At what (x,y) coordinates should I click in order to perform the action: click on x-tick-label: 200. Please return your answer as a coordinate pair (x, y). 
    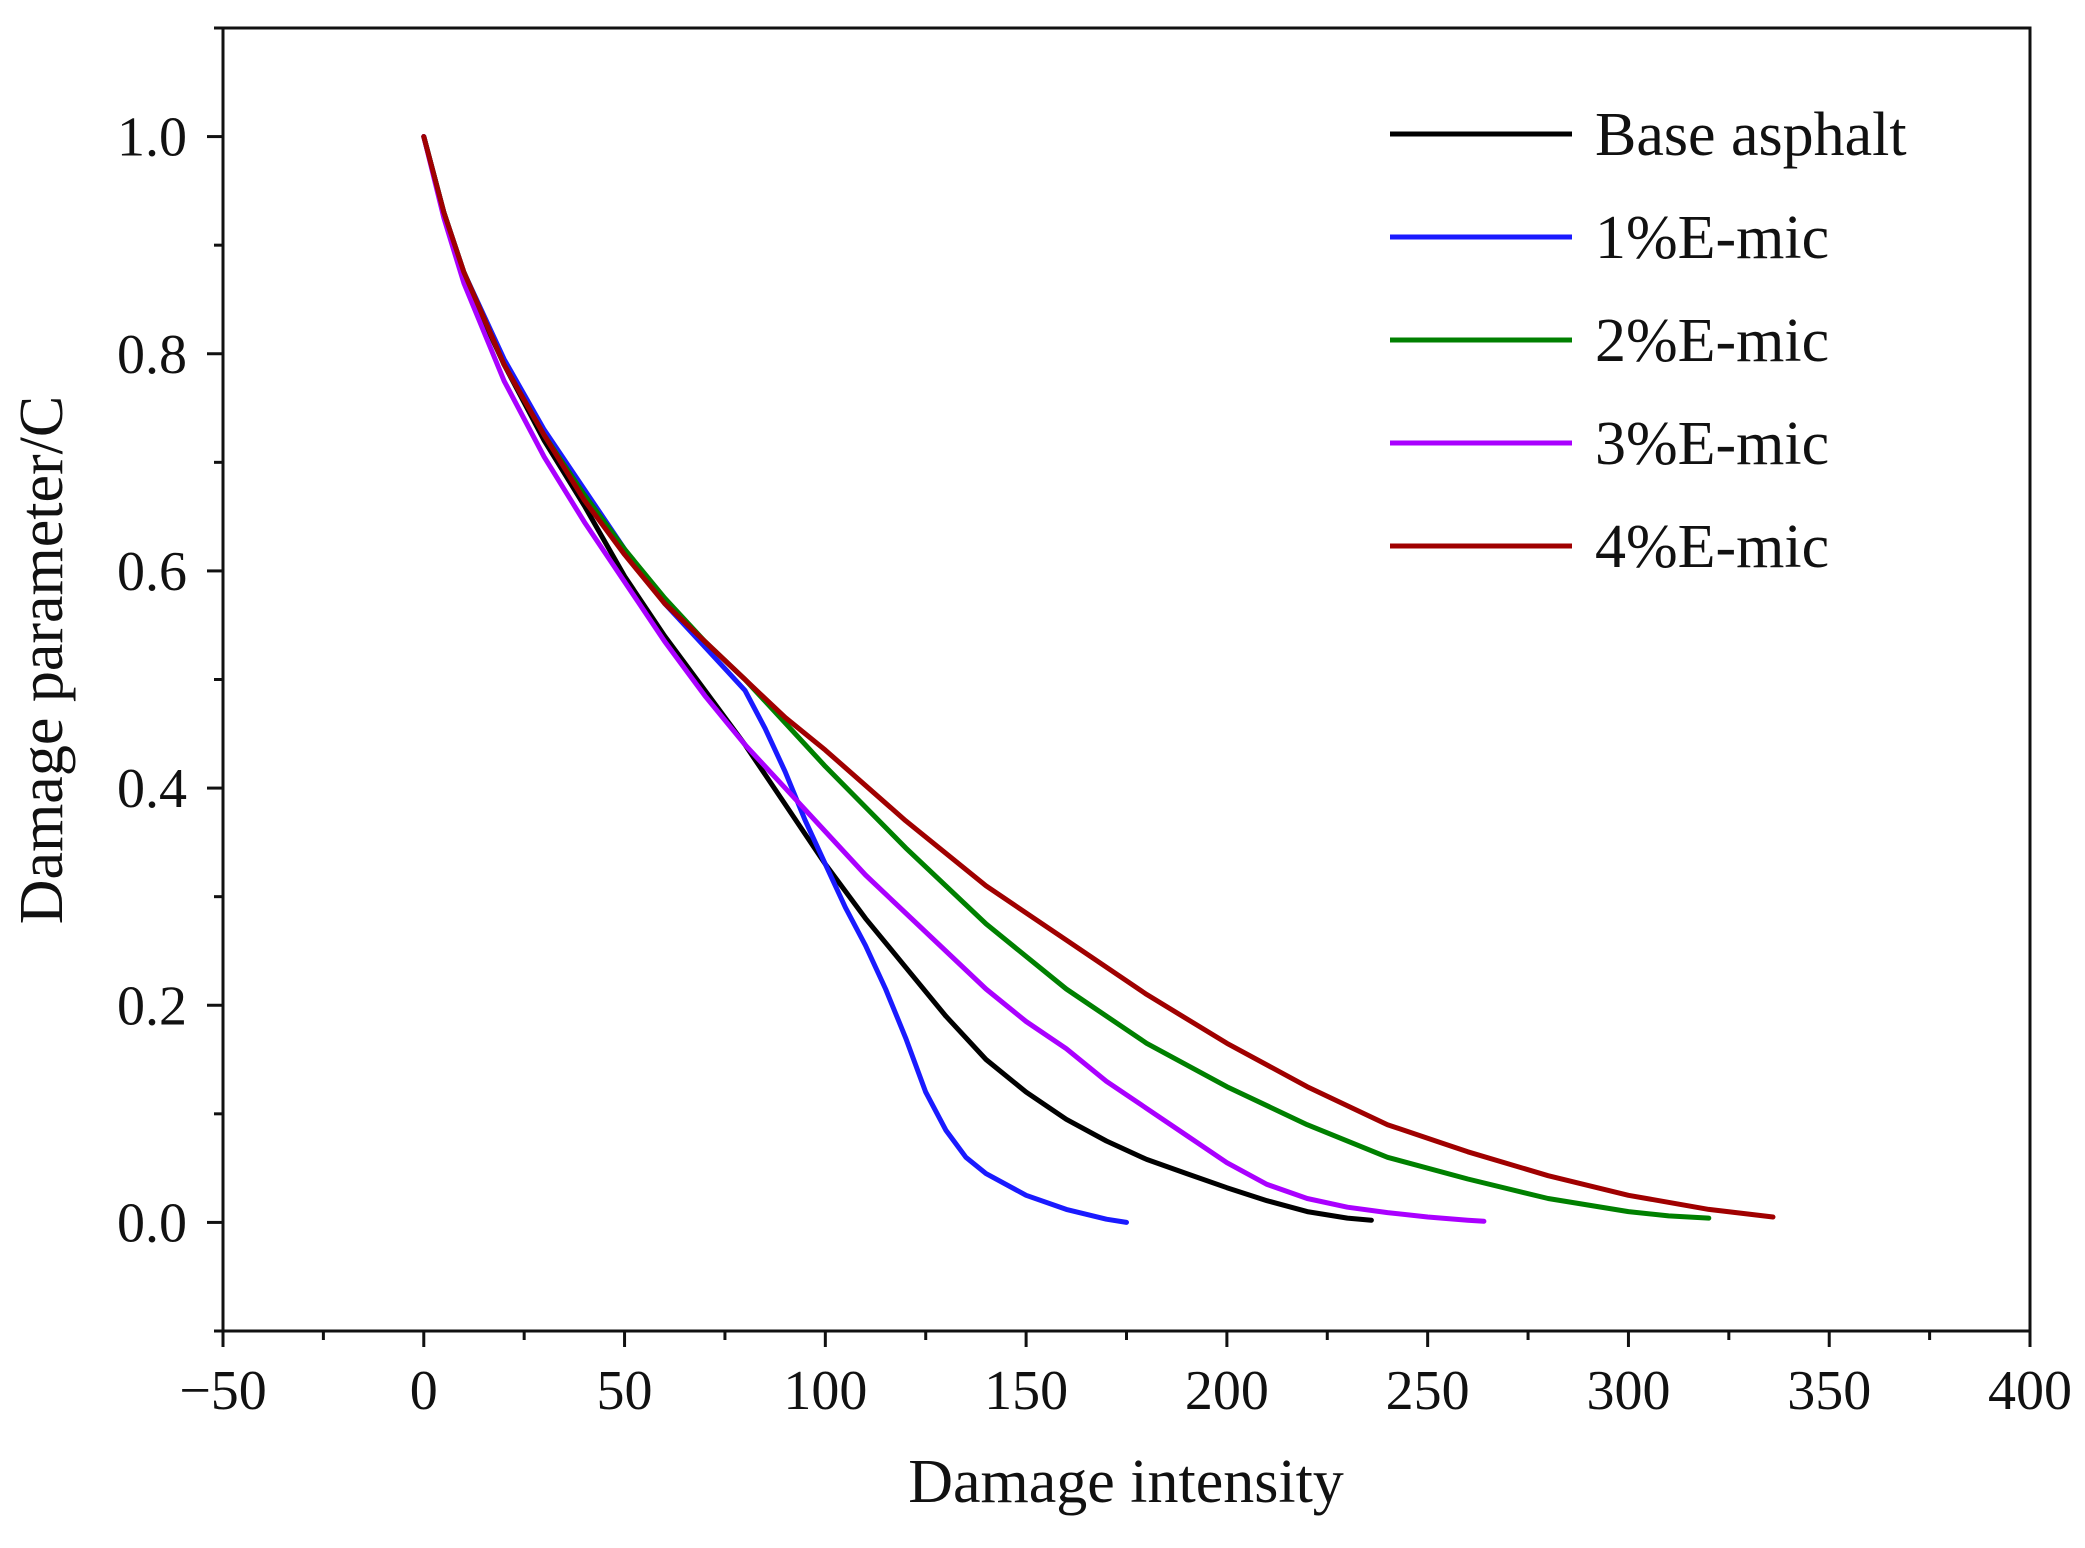
    Looking at the image, I should click on (1227, 1391).